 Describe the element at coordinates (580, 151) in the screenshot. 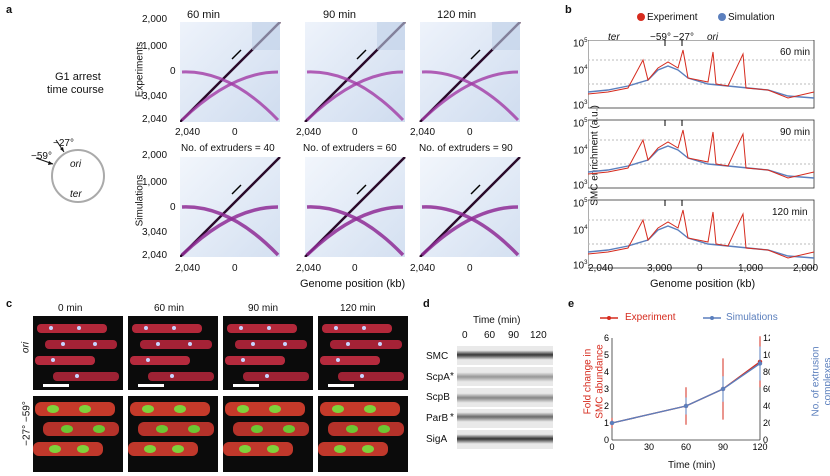

I see `b-ytick-2b: 104` at that location.